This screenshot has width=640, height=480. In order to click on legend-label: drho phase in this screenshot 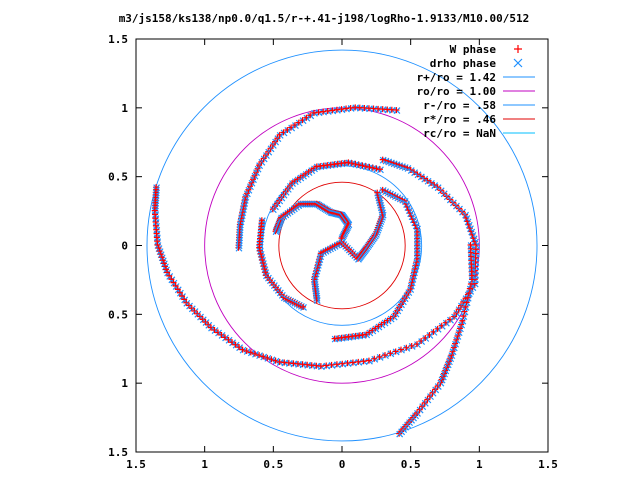, I will do `click(463, 63)`.